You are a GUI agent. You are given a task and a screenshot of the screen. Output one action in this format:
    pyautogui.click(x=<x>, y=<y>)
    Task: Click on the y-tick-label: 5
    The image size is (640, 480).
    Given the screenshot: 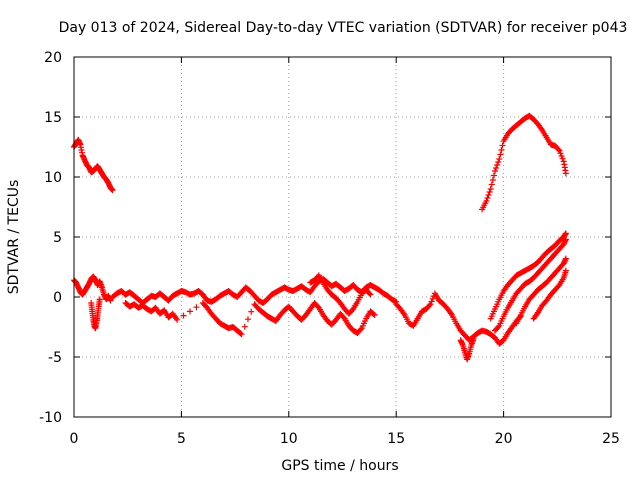 What is the action you would take?
    pyautogui.click(x=57, y=238)
    